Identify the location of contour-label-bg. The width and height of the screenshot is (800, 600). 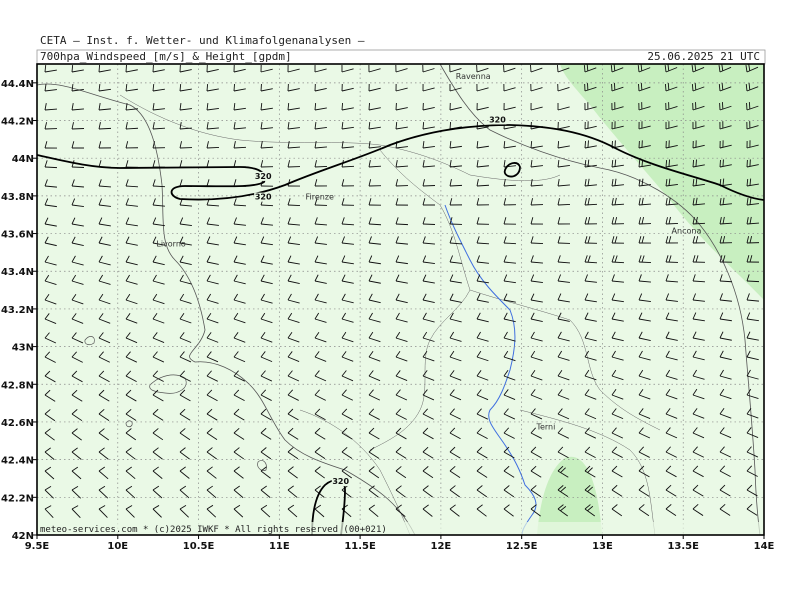
(263, 176).